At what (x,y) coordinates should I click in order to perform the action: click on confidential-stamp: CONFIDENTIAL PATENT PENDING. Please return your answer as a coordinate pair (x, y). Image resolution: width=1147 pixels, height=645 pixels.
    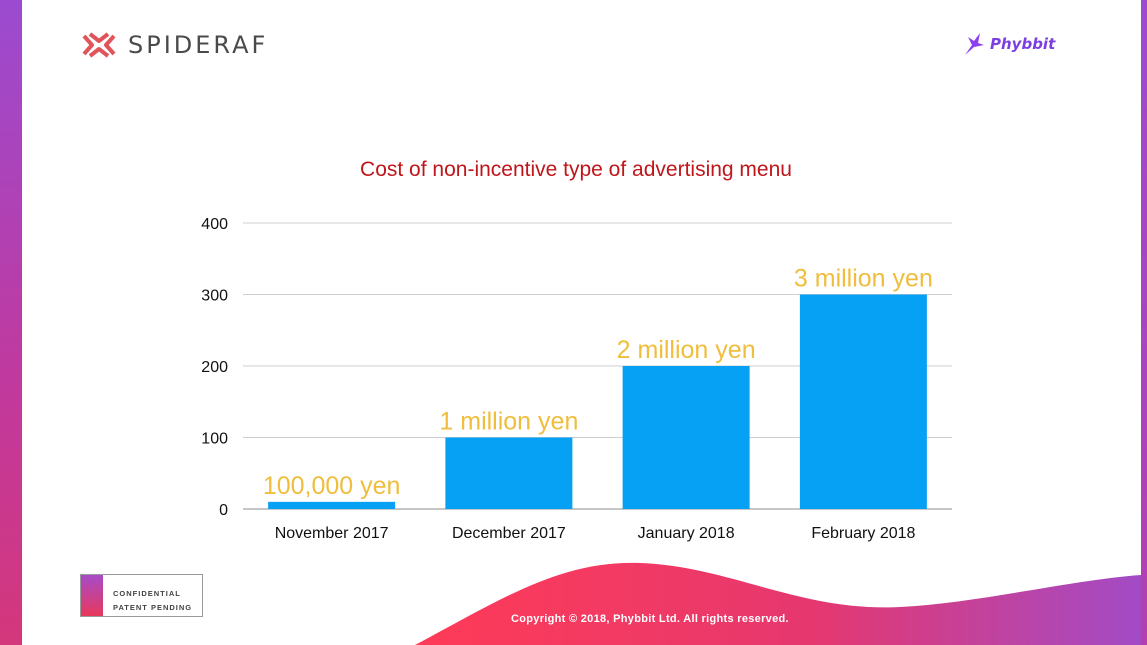
    Looking at the image, I should click on (141, 595).